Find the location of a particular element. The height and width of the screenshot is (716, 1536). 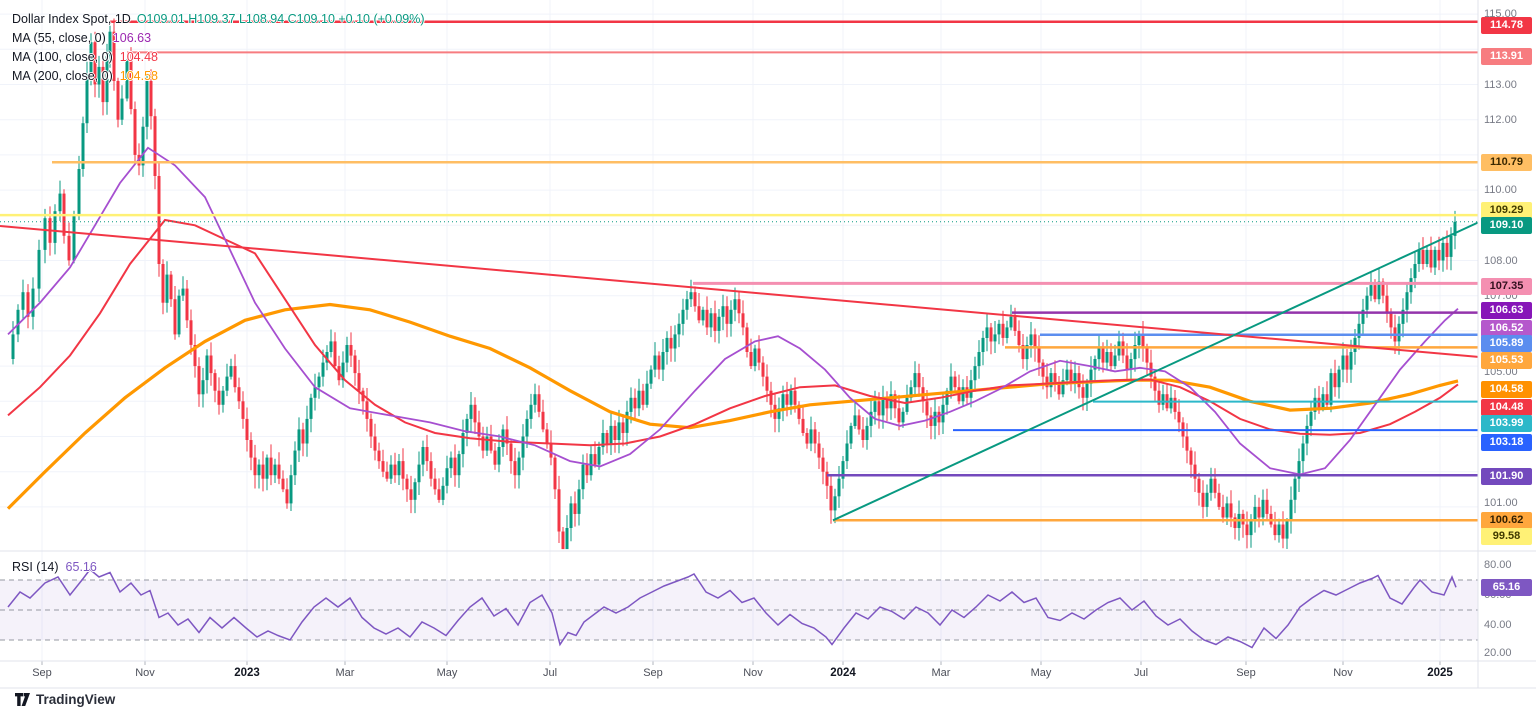

price-label-110.79: 110.79 is located at coordinates (1506, 162).